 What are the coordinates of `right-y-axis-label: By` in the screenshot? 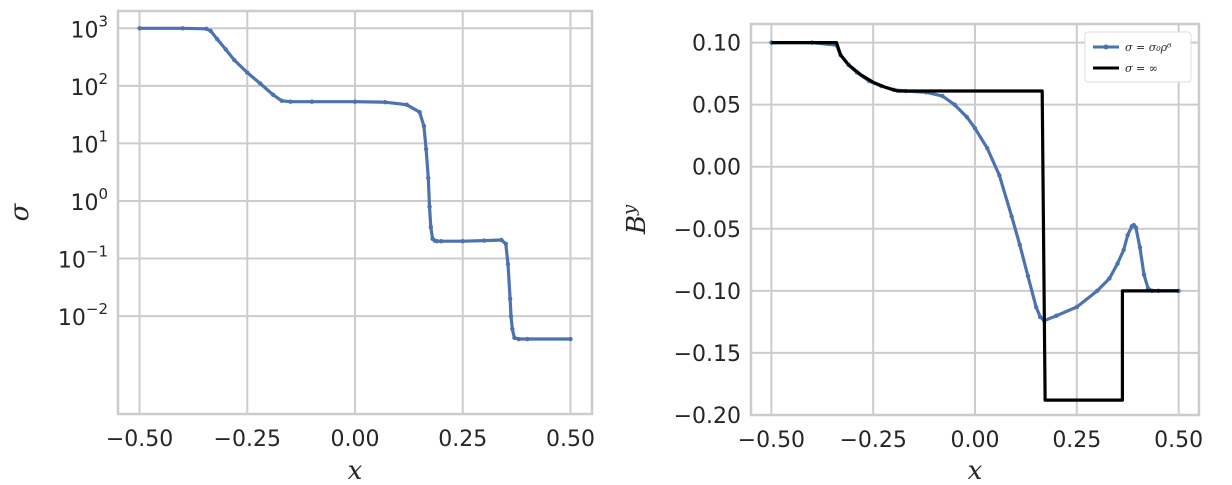 It's located at (635, 219).